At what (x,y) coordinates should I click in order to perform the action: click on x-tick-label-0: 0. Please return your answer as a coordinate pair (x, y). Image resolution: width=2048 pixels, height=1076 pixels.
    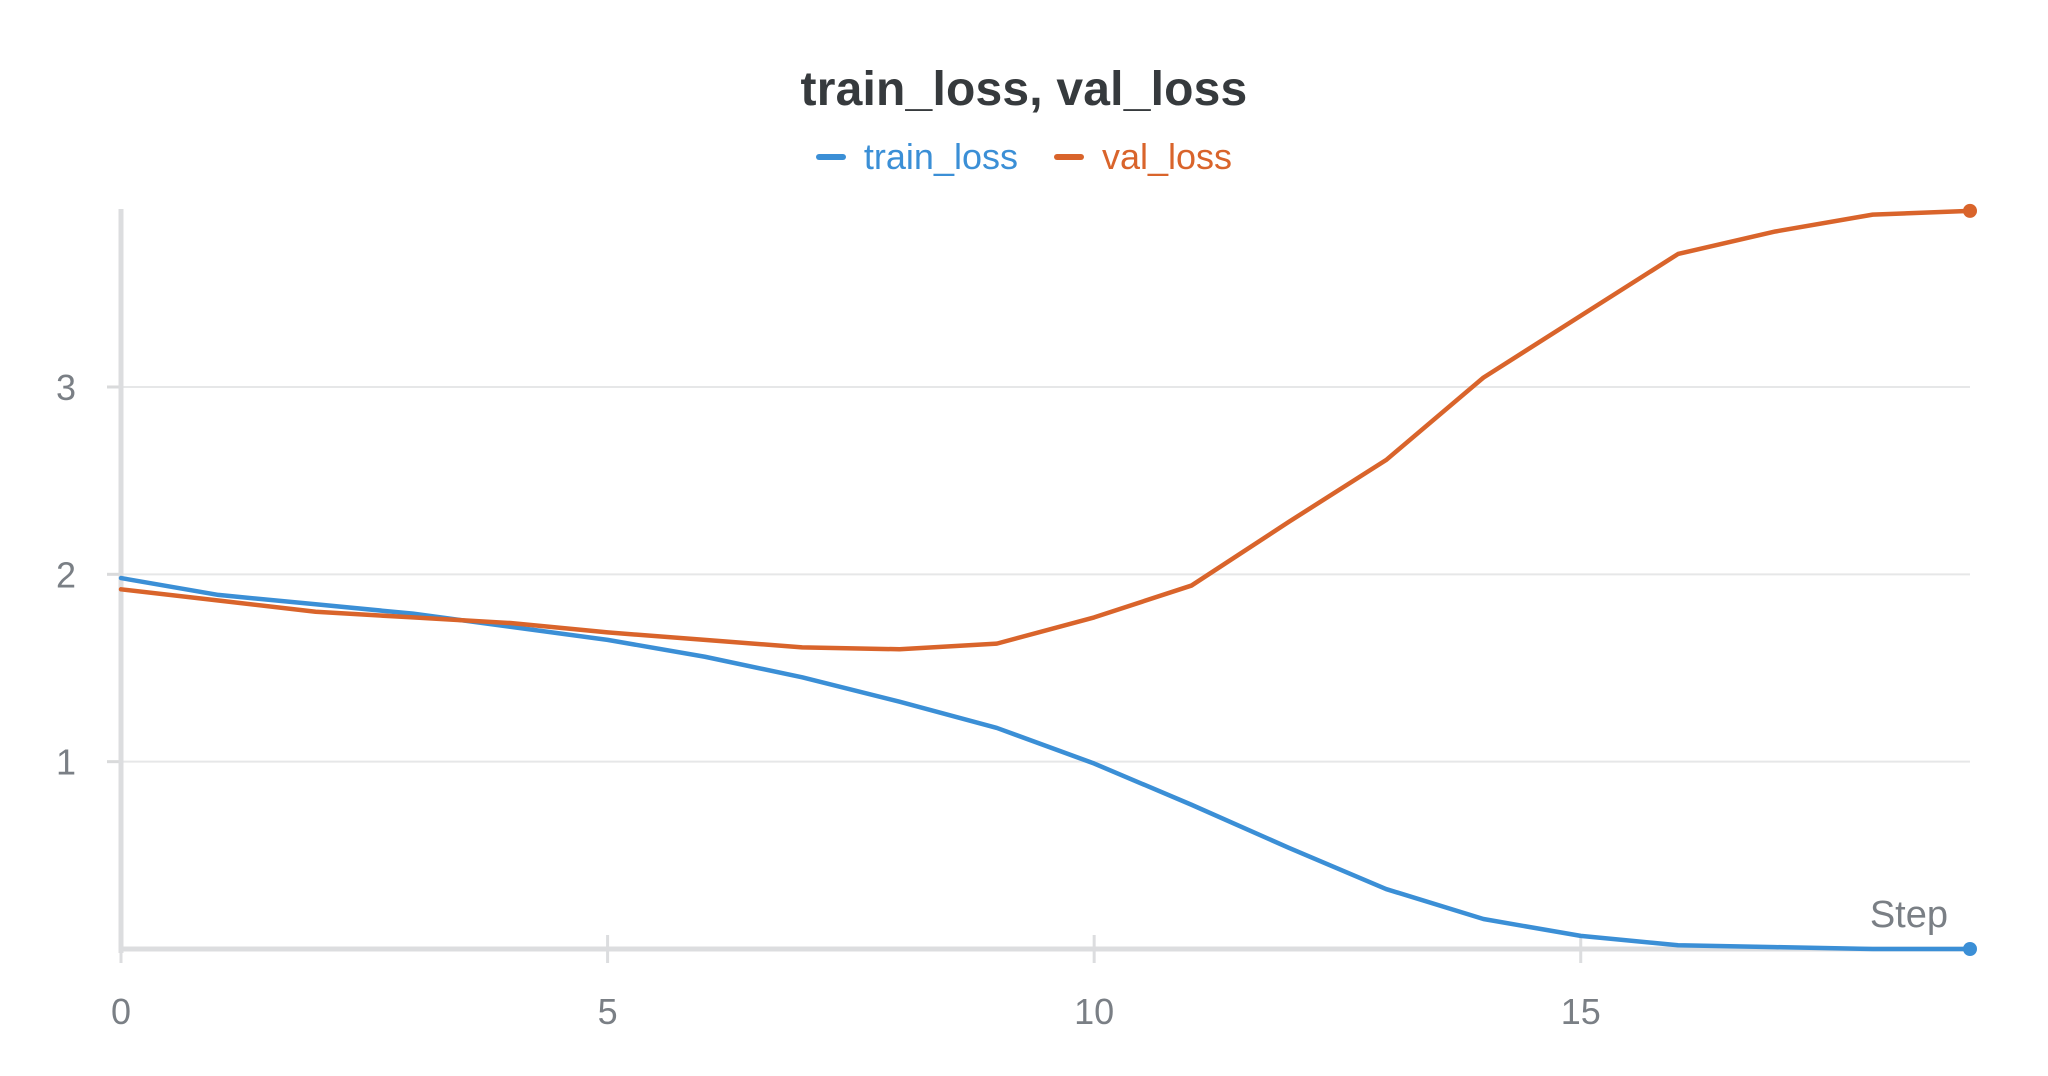
    Looking at the image, I should click on (121, 1011).